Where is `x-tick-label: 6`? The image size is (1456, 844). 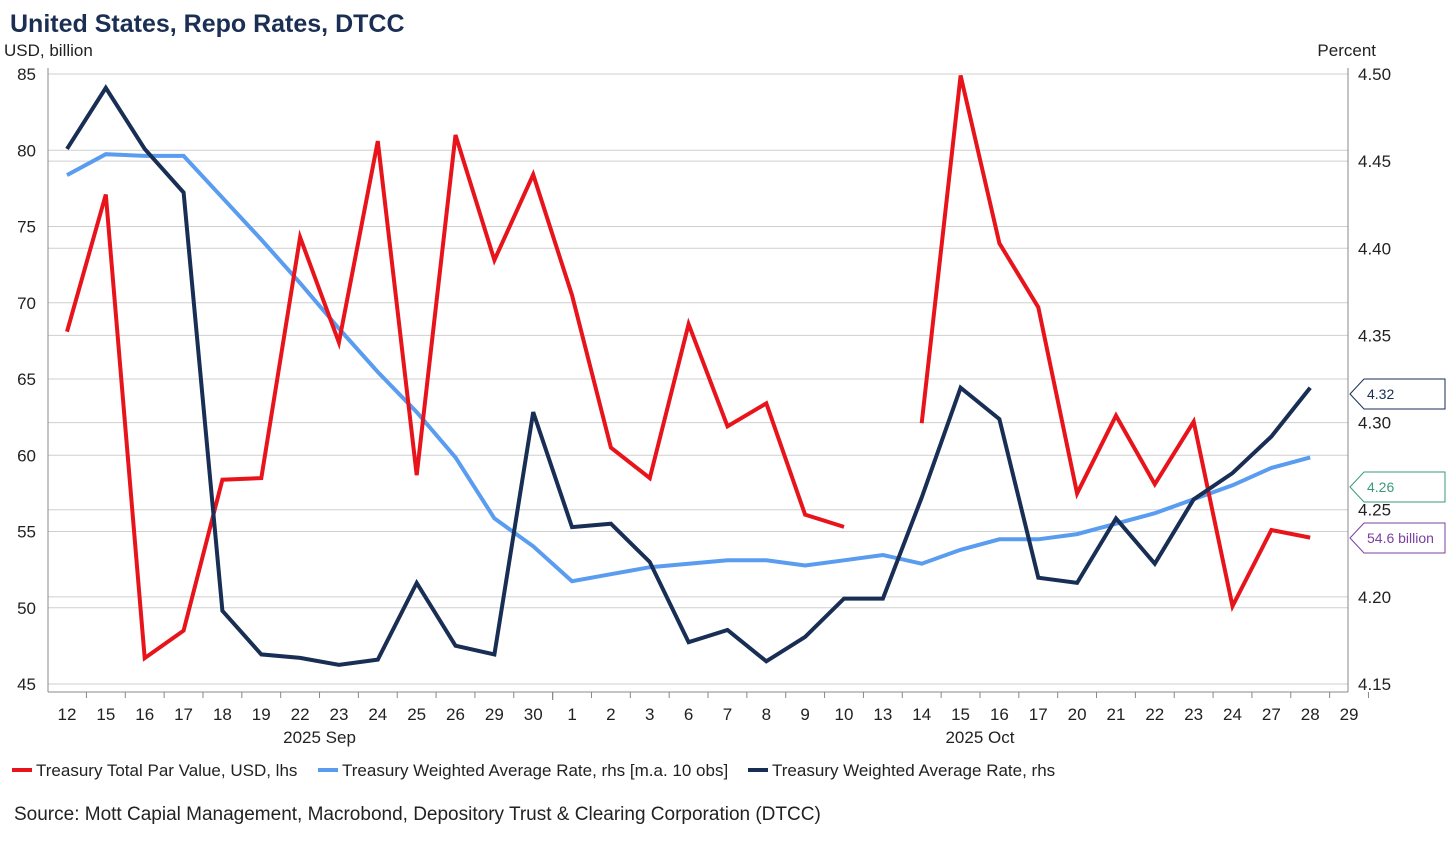 x-tick-label: 6 is located at coordinates (688, 714).